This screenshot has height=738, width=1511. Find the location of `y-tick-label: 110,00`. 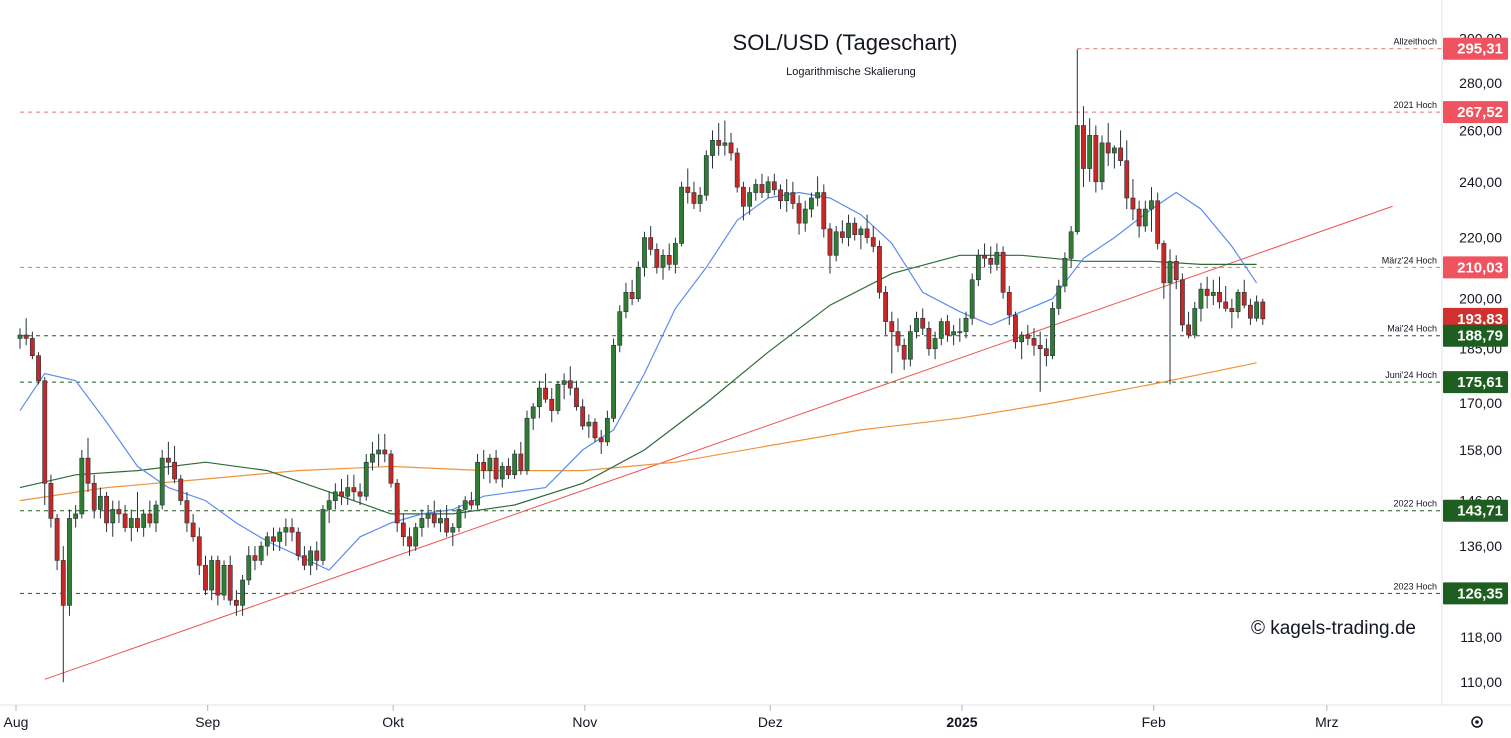

y-tick-label: 110,00 is located at coordinates (1481, 682).